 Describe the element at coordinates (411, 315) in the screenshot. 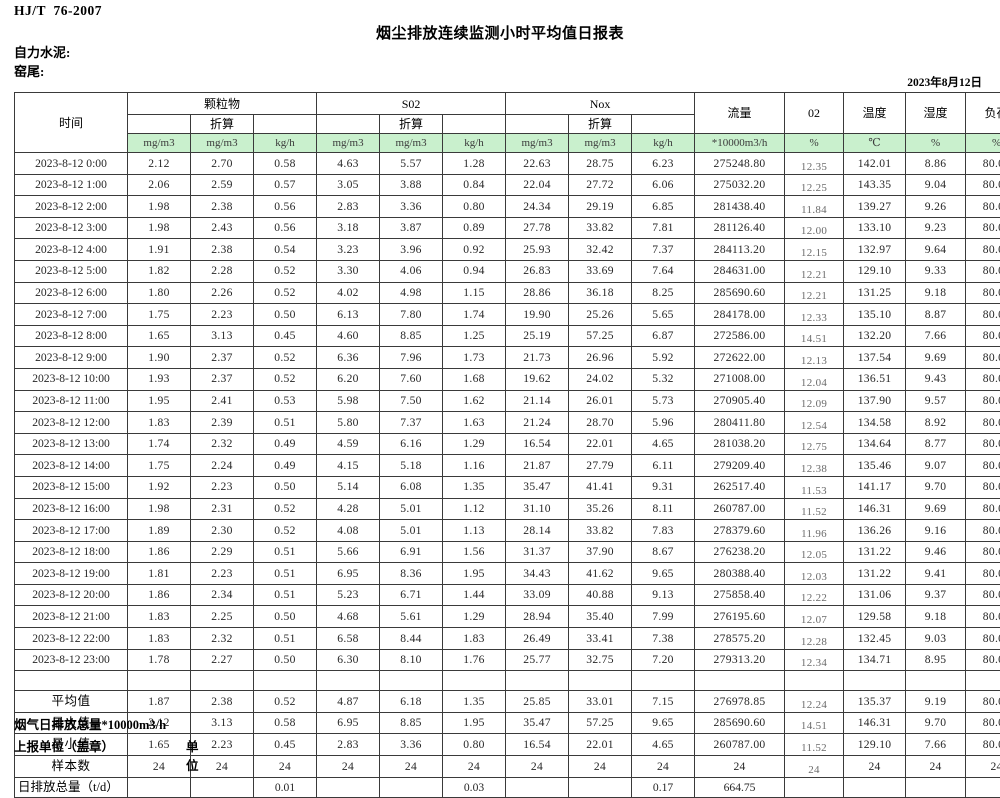

I see `cell-so2-conv: 7.80` at that location.